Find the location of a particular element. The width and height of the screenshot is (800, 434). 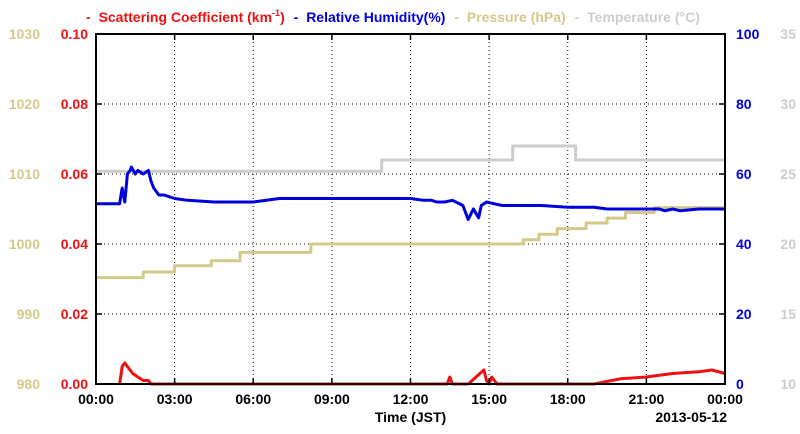

legend-pressure-prefix: - is located at coordinates (456, 17).